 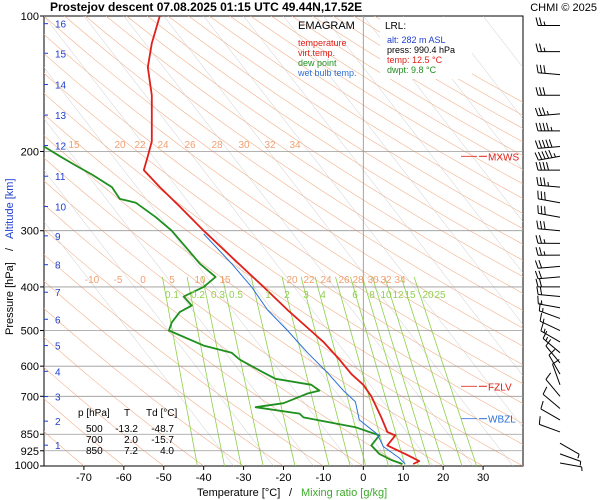 I want to click on mid-adiabat-label: 0, so click(x=143, y=280).